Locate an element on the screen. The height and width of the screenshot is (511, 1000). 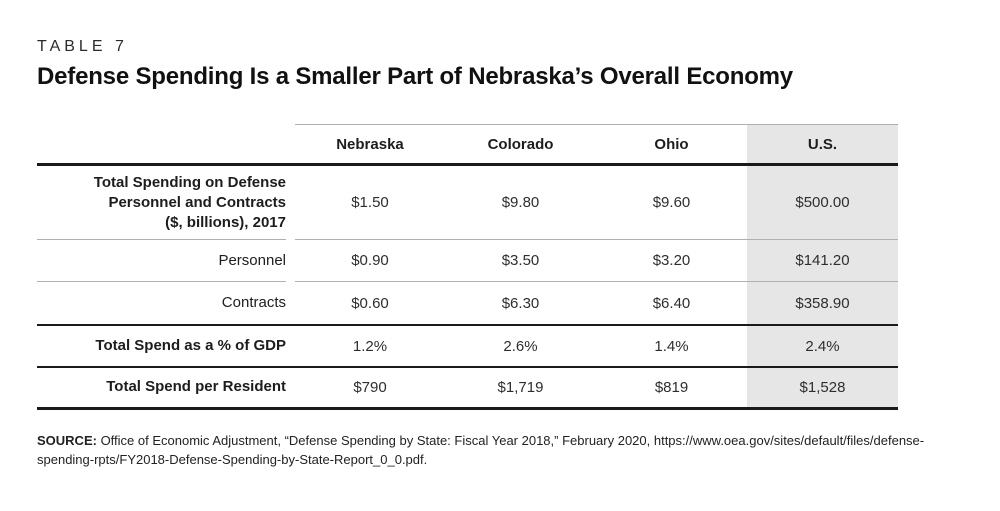
cell-value-us: 2.4% is located at coordinates (822, 347).